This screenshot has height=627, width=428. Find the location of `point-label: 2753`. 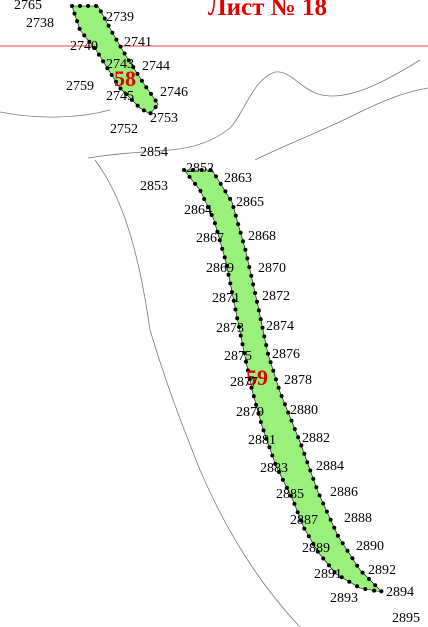

point-label: 2753 is located at coordinates (164, 118).